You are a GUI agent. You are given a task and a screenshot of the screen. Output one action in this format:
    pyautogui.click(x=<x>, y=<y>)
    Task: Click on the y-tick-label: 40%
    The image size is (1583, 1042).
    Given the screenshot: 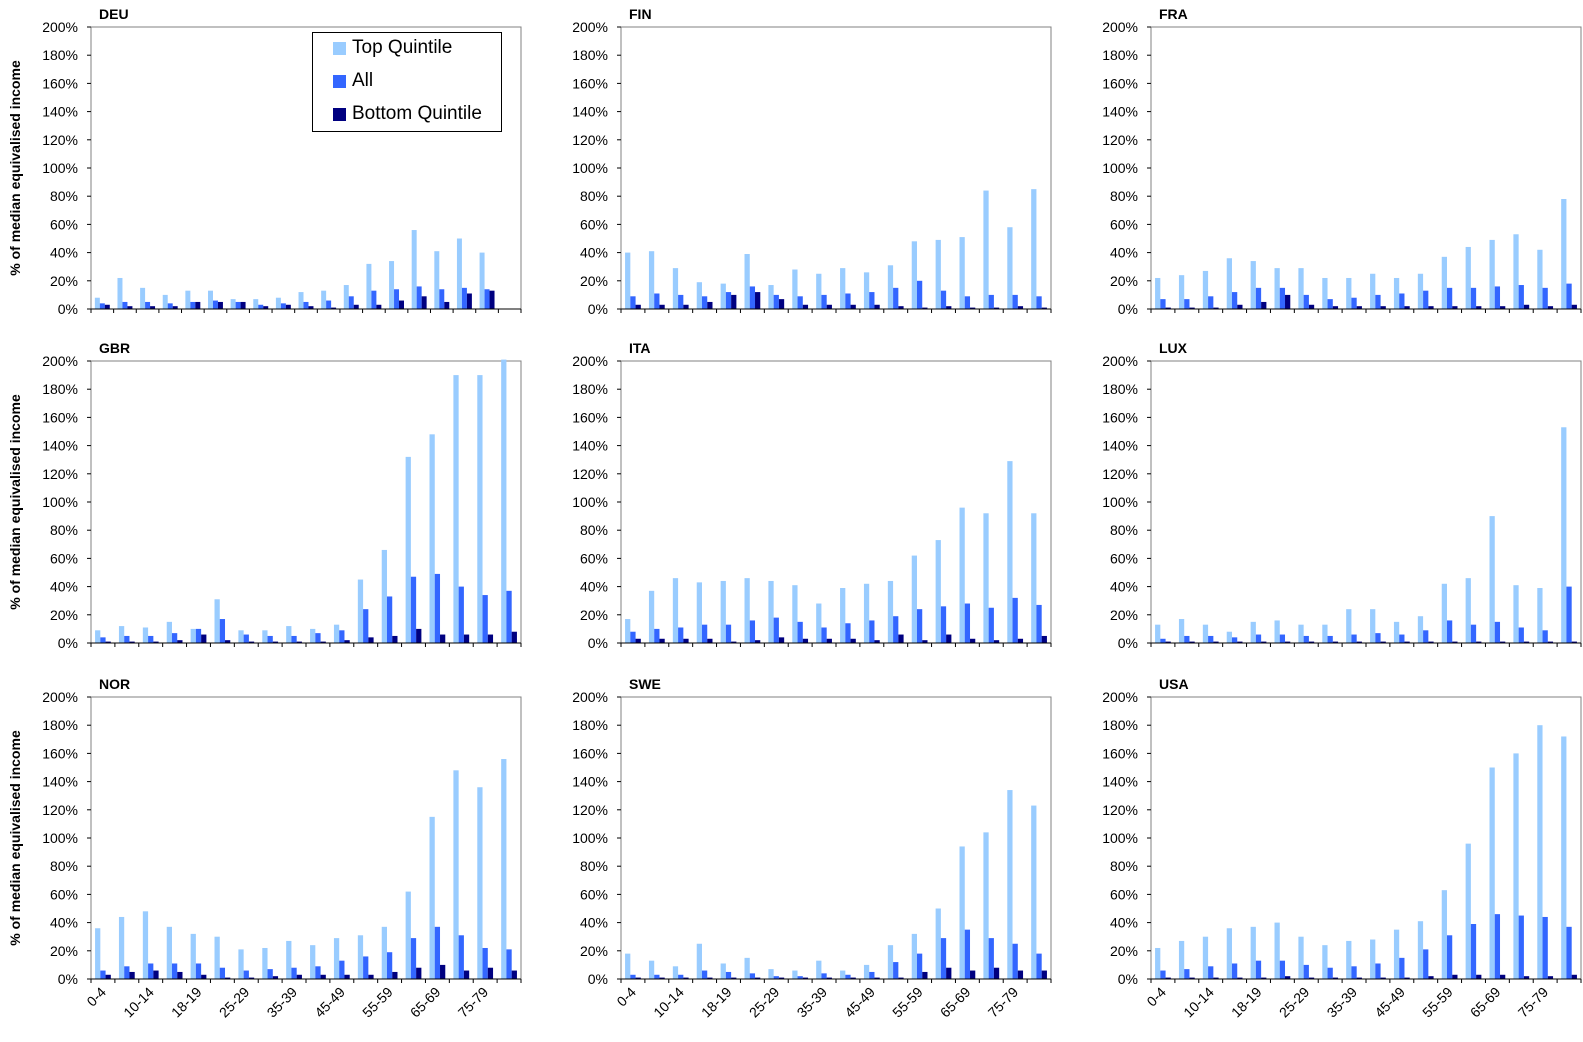 What is the action you would take?
    pyautogui.click(x=64, y=587)
    